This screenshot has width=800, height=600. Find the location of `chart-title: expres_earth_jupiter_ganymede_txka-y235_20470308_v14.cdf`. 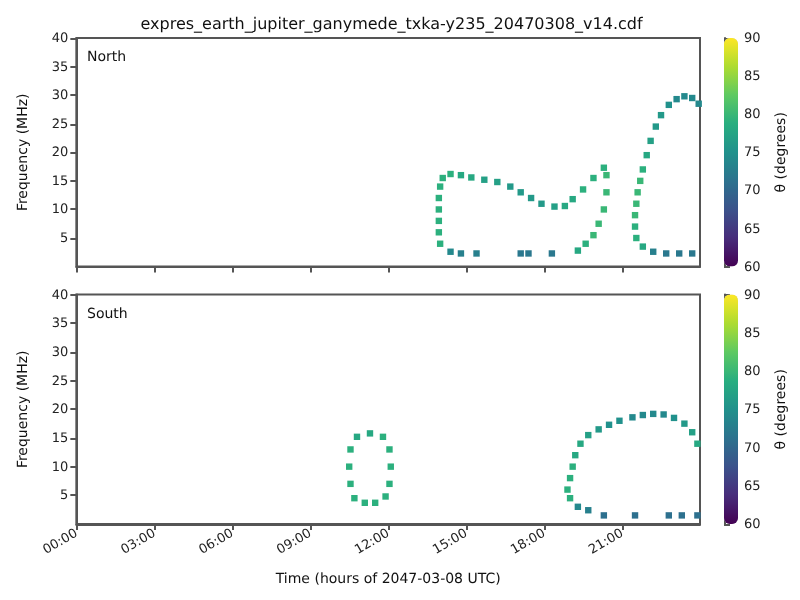

chart-title: expres_earth_jupiter_ganymede_txka-y235_20470308_v14.cdf is located at coordinates (391, 24).